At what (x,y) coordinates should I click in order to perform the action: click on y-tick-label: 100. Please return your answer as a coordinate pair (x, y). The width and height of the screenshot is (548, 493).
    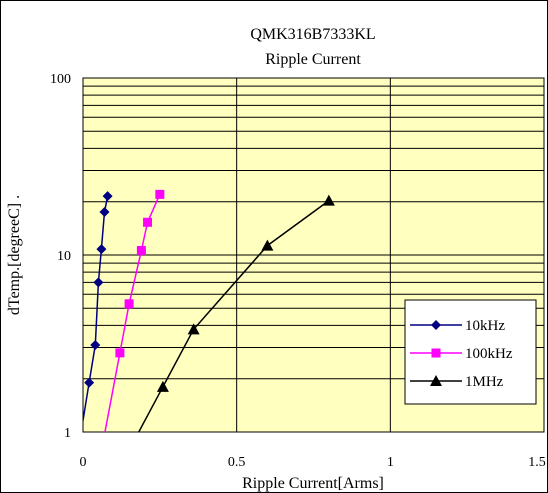
    Looking at the image, I should click on (60, 79).